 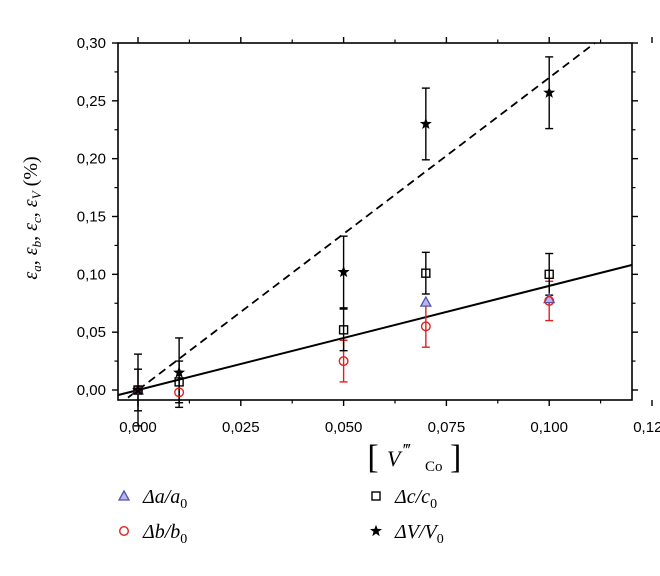 I want to click on x-tick-label: 0,050, so click(x=344, y=427).